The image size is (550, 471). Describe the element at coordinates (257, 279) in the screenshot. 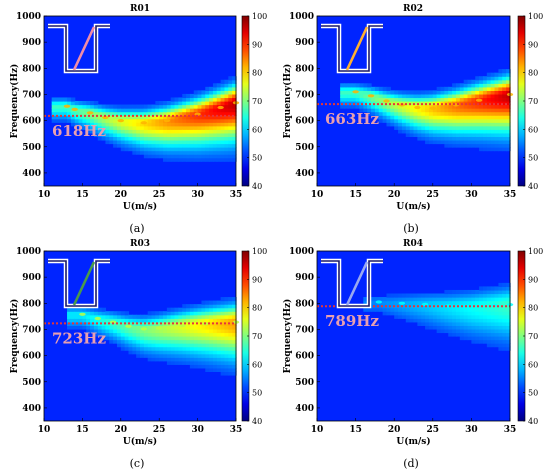

I see `colorbar-tick-label: 90` at that location.